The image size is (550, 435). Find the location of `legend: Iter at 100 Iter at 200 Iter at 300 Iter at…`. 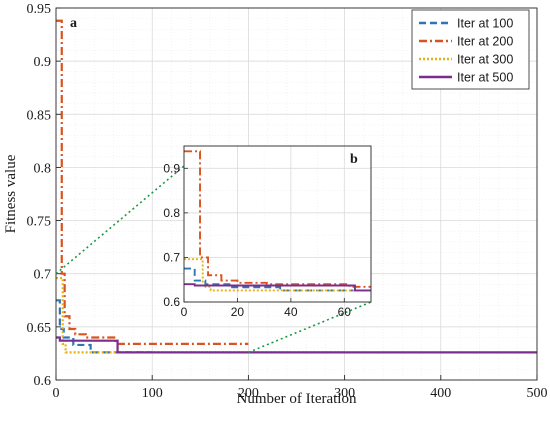

legend: Iter at 100 Iter at 200 Iter at 300 Iter at… is located at coordinates (470, 49).